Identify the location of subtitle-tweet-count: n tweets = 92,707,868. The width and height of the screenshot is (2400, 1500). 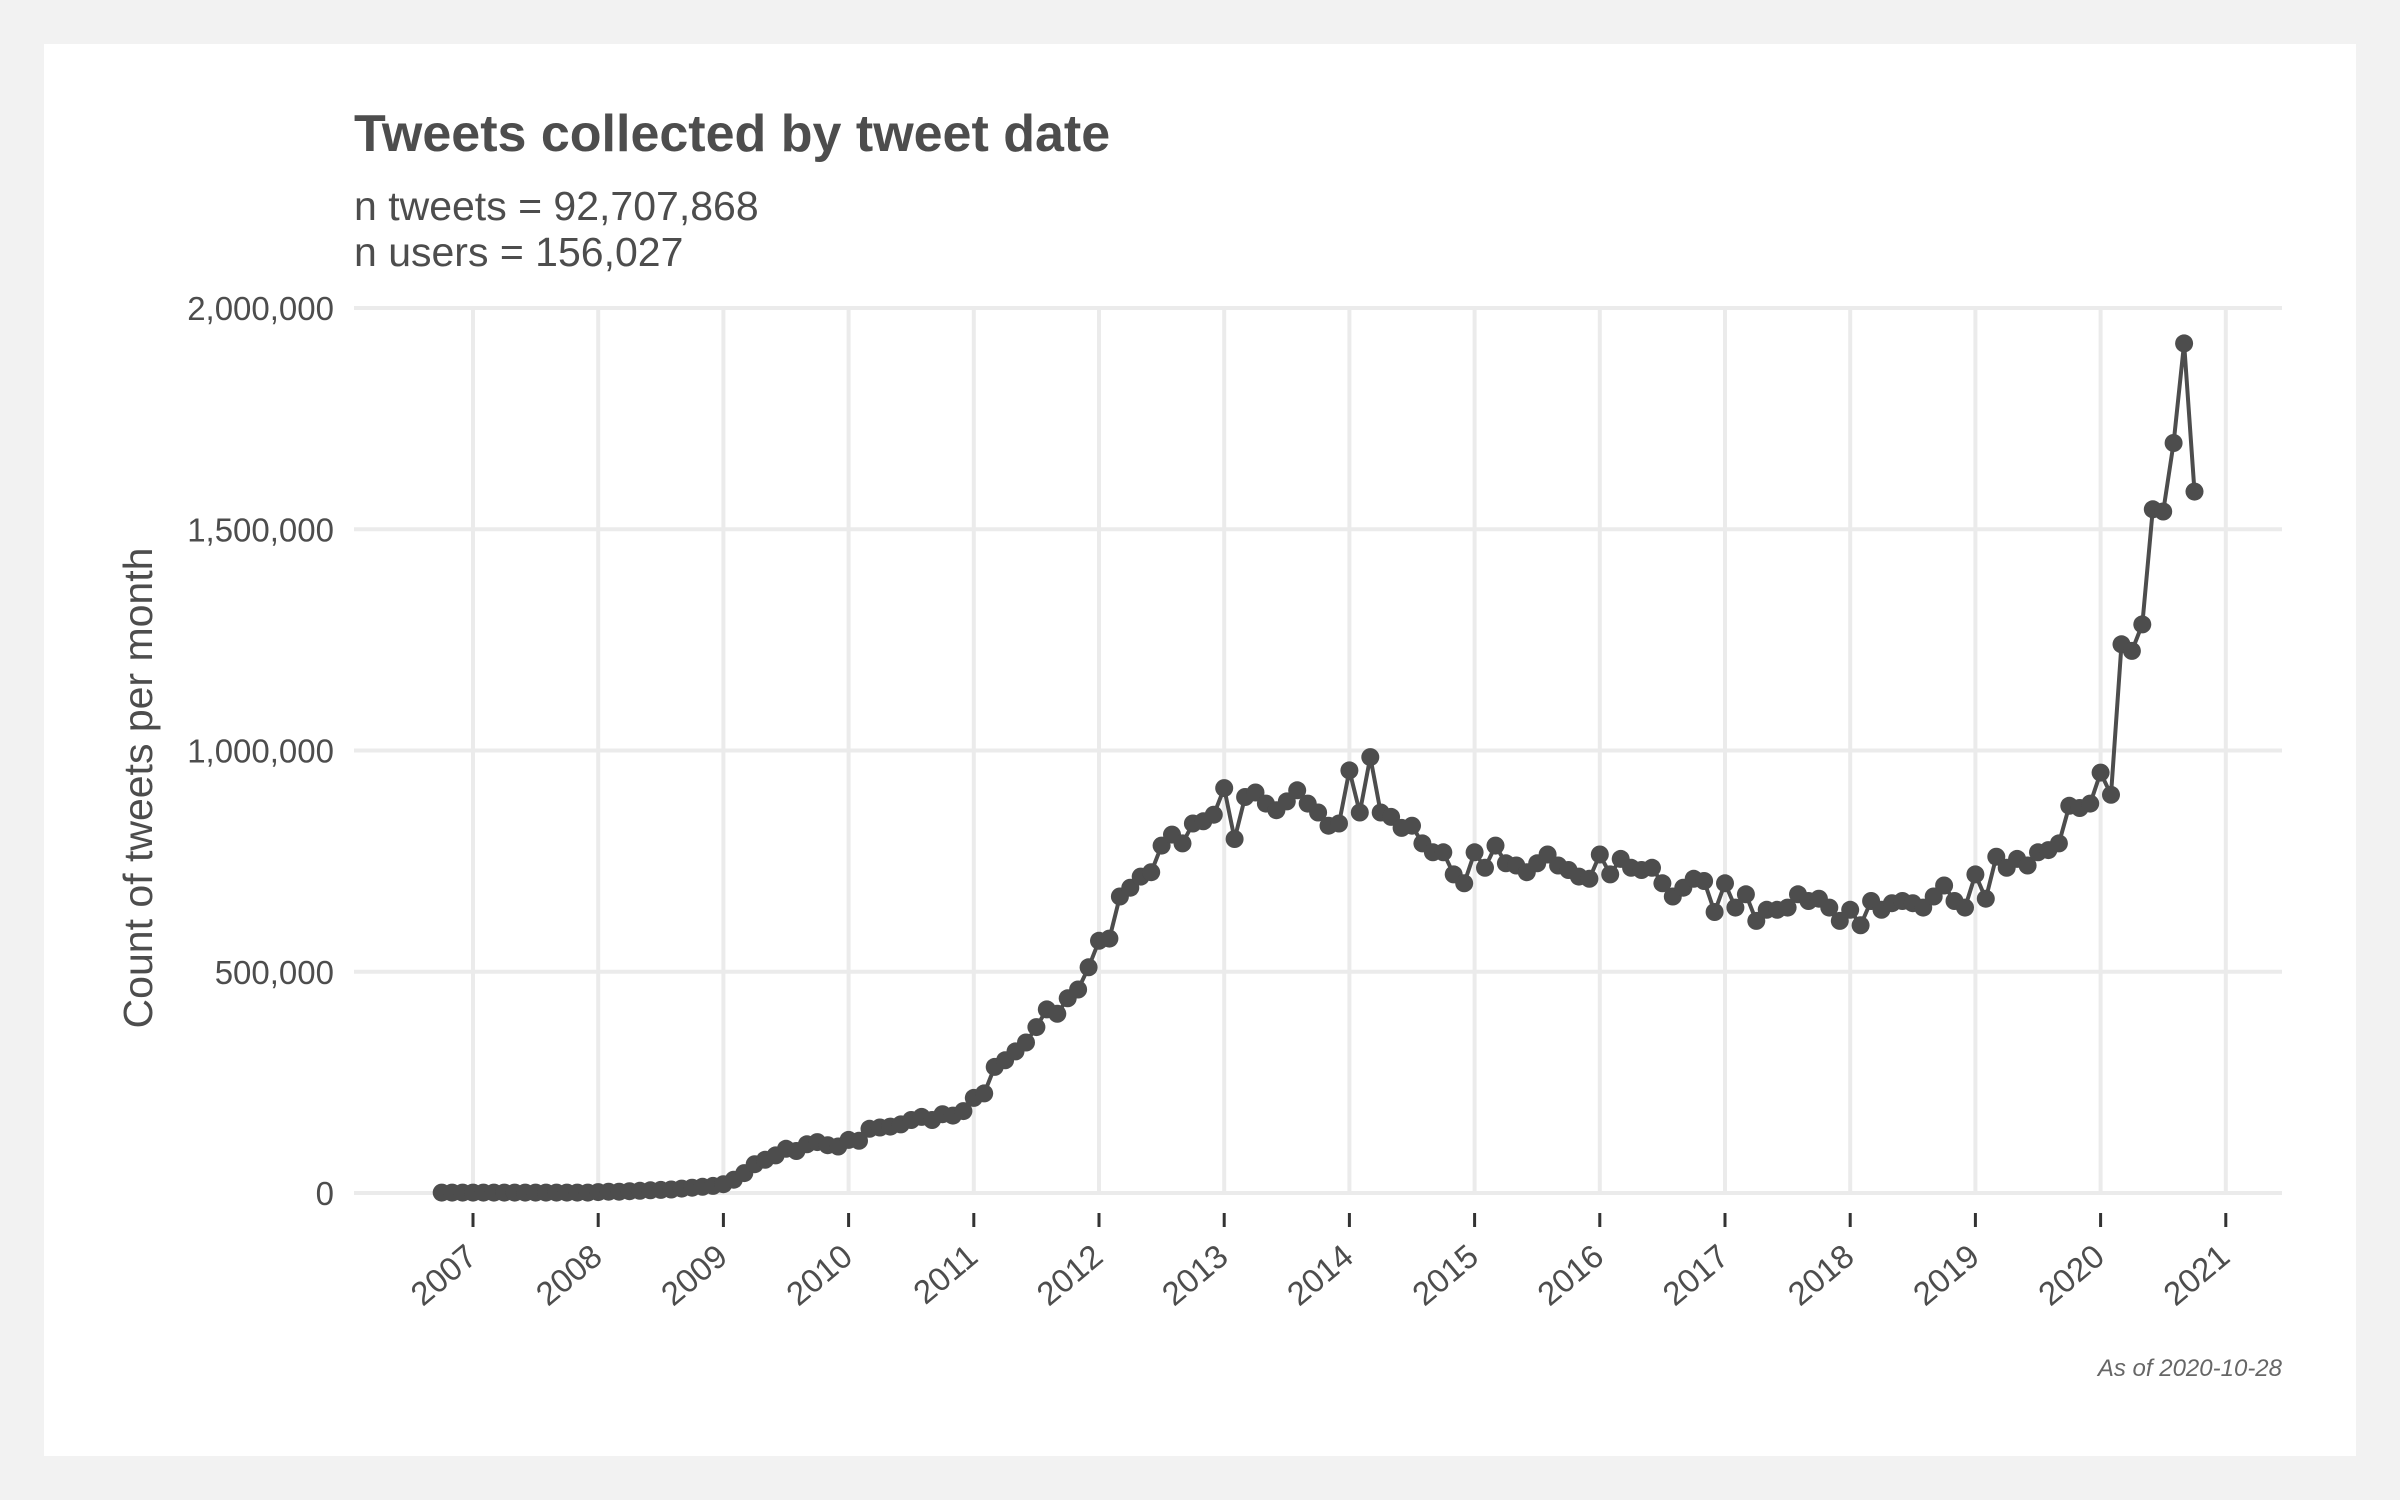
(556, 206).